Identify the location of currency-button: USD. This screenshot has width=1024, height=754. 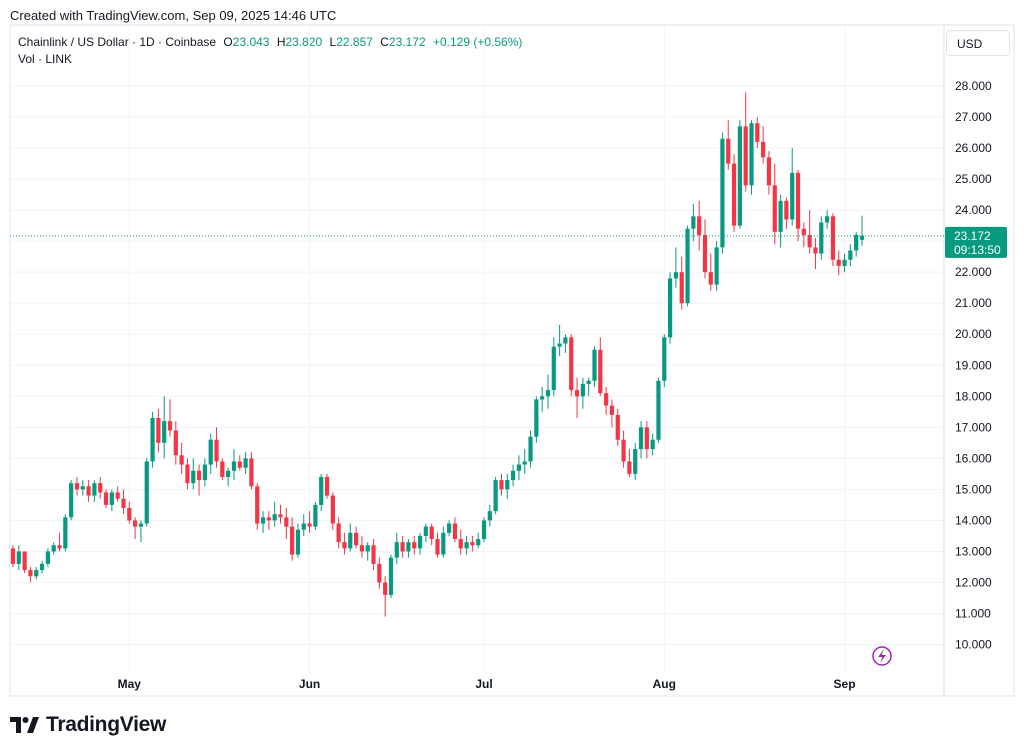
(978, 43).